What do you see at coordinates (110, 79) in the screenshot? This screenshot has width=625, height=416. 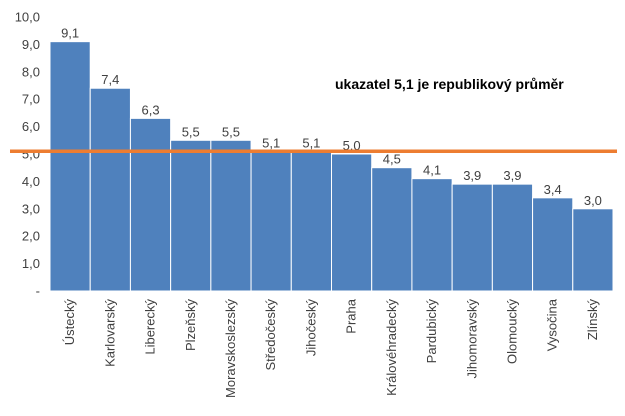 I see `bar-value-label: 7,4` at bounding box center [110, 79].